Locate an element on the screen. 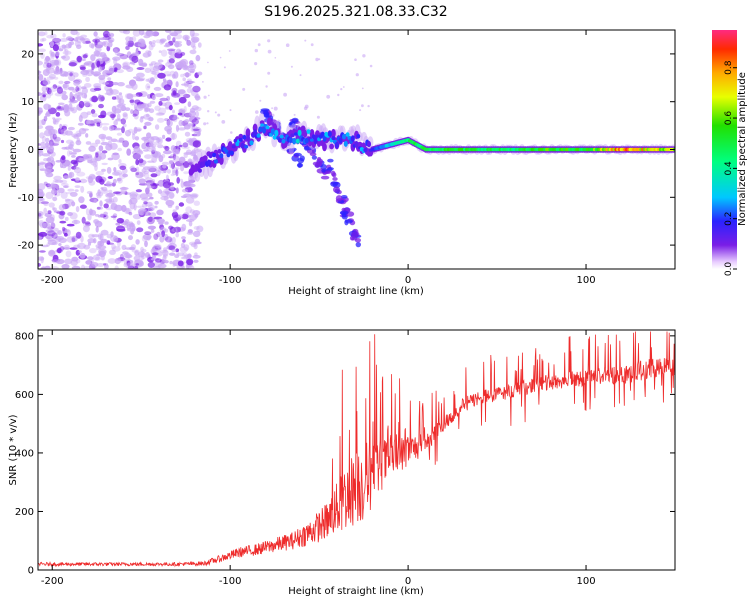  x-tick-label: -100 is located at coordinates (230, 581).